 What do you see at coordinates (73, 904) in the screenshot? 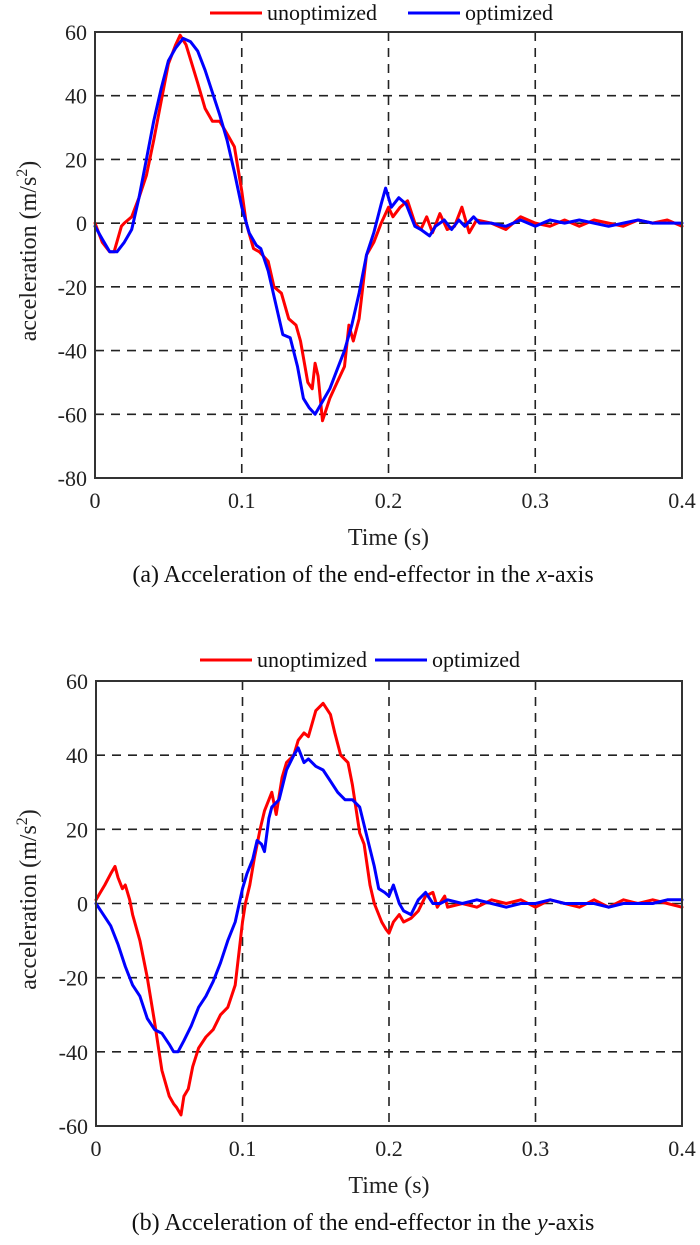
I see `chart-b-y-ticks: 60 40 20 0 -20 -40 -60` at bounding box center [73, 904].